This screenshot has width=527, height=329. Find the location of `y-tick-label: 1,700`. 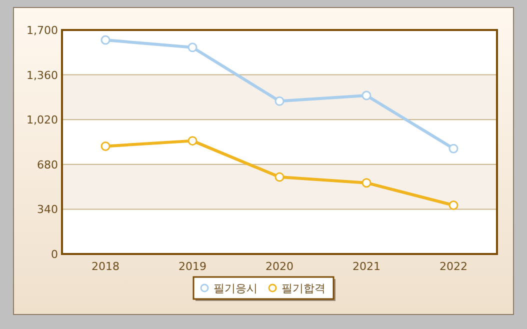

y-tick-label: 1,700 is located at coordinates (42, 30).